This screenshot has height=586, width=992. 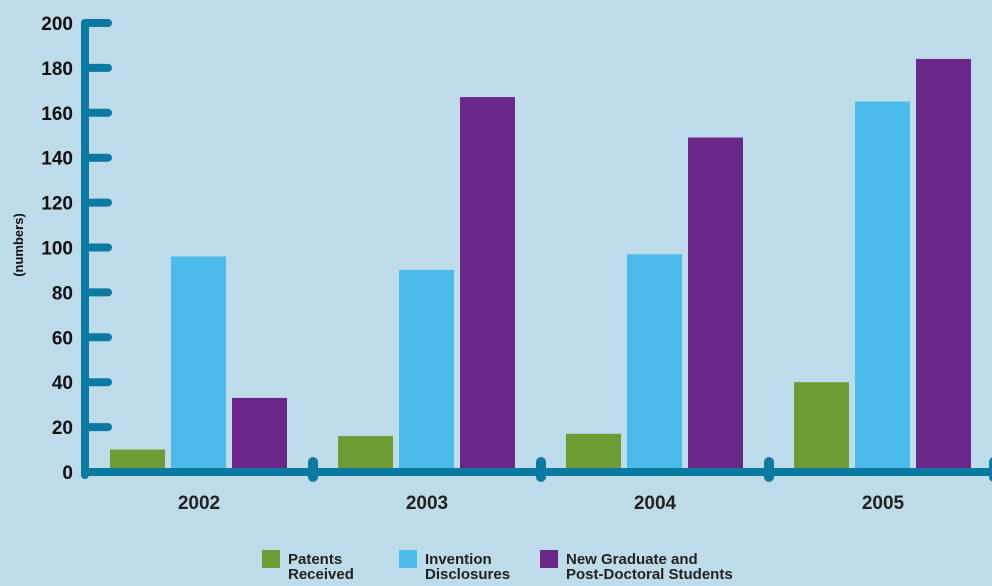 I want to click on y-tick-label: 100, so click(x=57, y=249).